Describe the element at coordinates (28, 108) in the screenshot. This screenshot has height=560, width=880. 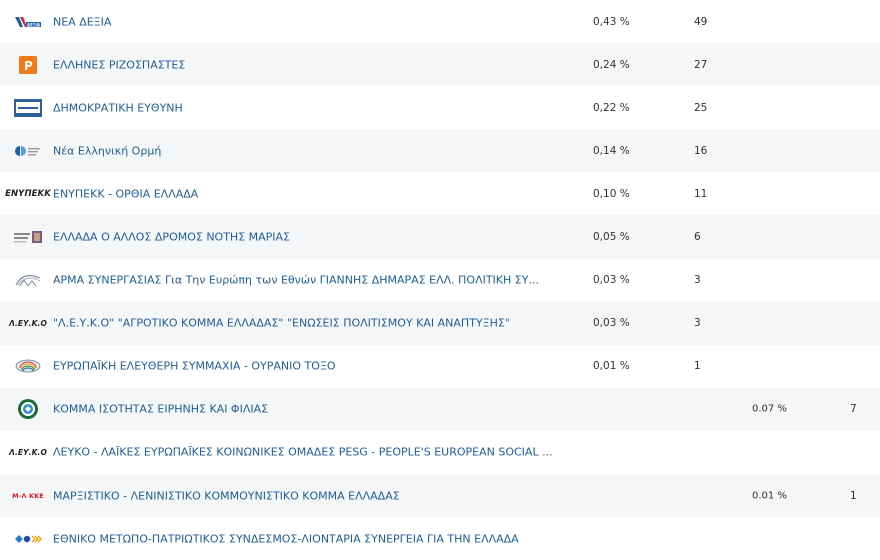
I see `dimokratiki-euthyni-logo-icon` at that location.